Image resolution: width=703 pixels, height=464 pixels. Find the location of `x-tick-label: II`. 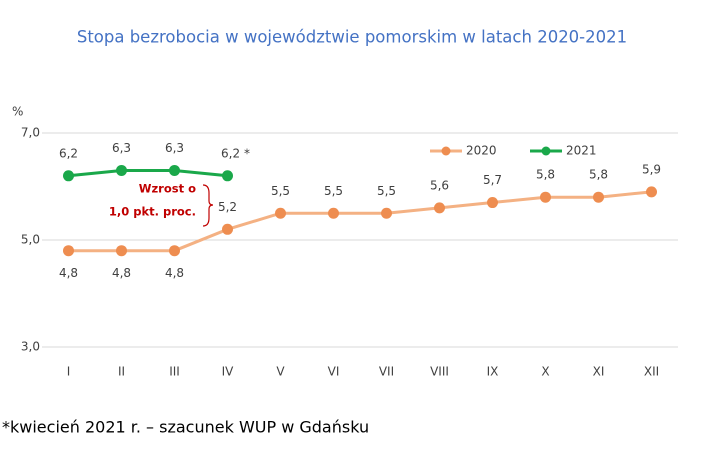

x-tick-label: II is located at coordinates (121, 372).